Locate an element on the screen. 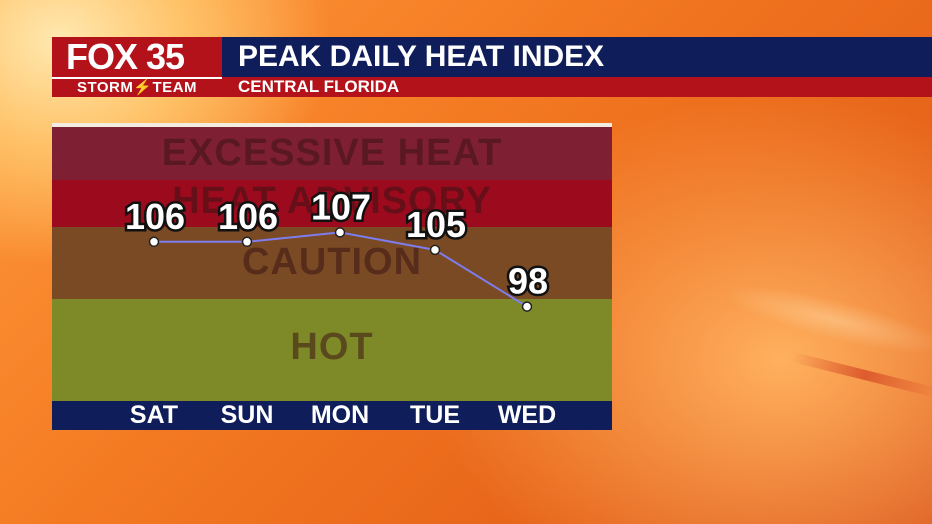 This screenshot has height=524, width=932. data-label: 105 is located at coordinates (436, 224).